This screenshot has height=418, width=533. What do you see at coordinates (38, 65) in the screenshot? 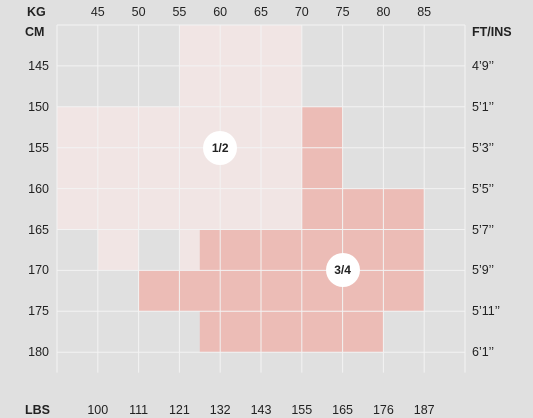
I see `left-y-tick-label: 145` at bounding box center [38, 65].